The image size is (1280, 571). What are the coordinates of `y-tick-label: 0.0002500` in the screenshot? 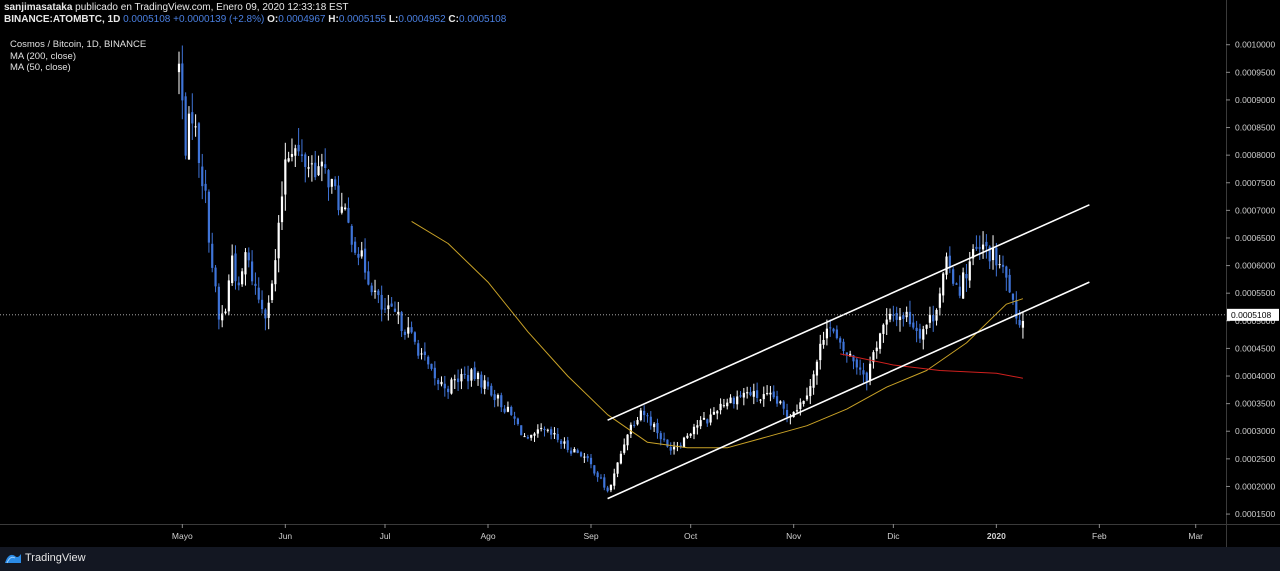 It's located at (1255, 459).